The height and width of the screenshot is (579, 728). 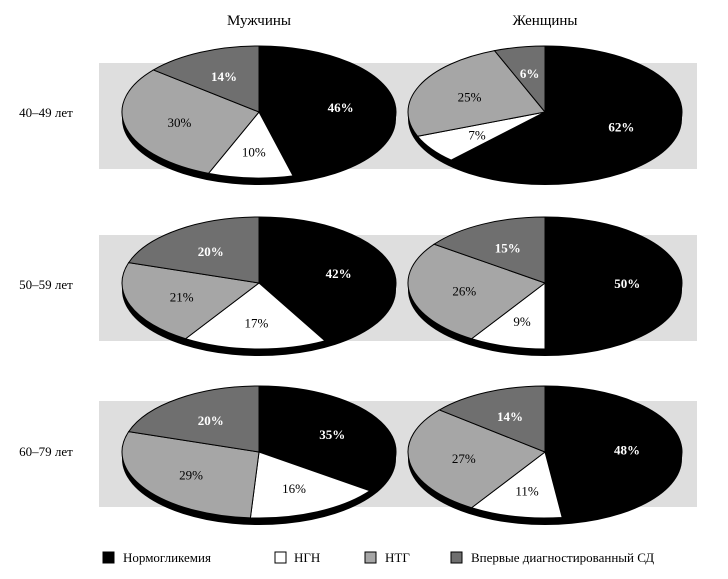 I want to click on slice-label-normoglycemia: 48%, so click(x=627, y=450).